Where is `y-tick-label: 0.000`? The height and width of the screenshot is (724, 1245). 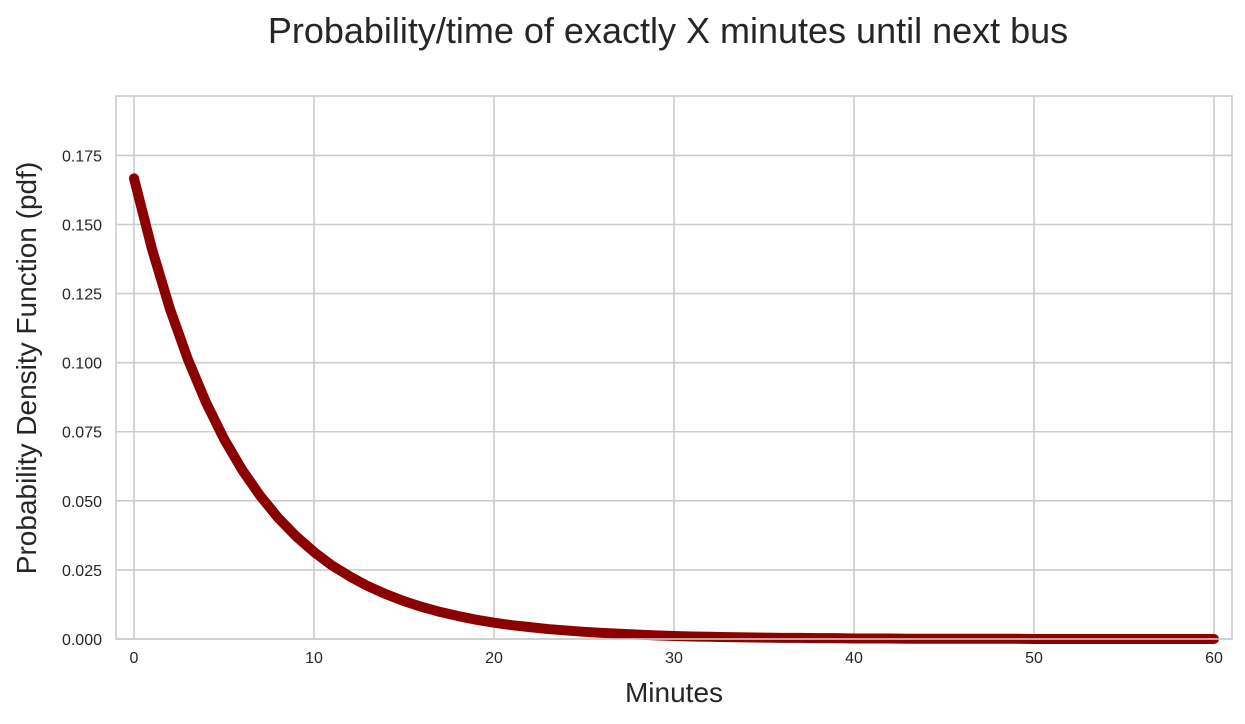
y-tick-label: 0.000 is located at coordinates (82, 640).